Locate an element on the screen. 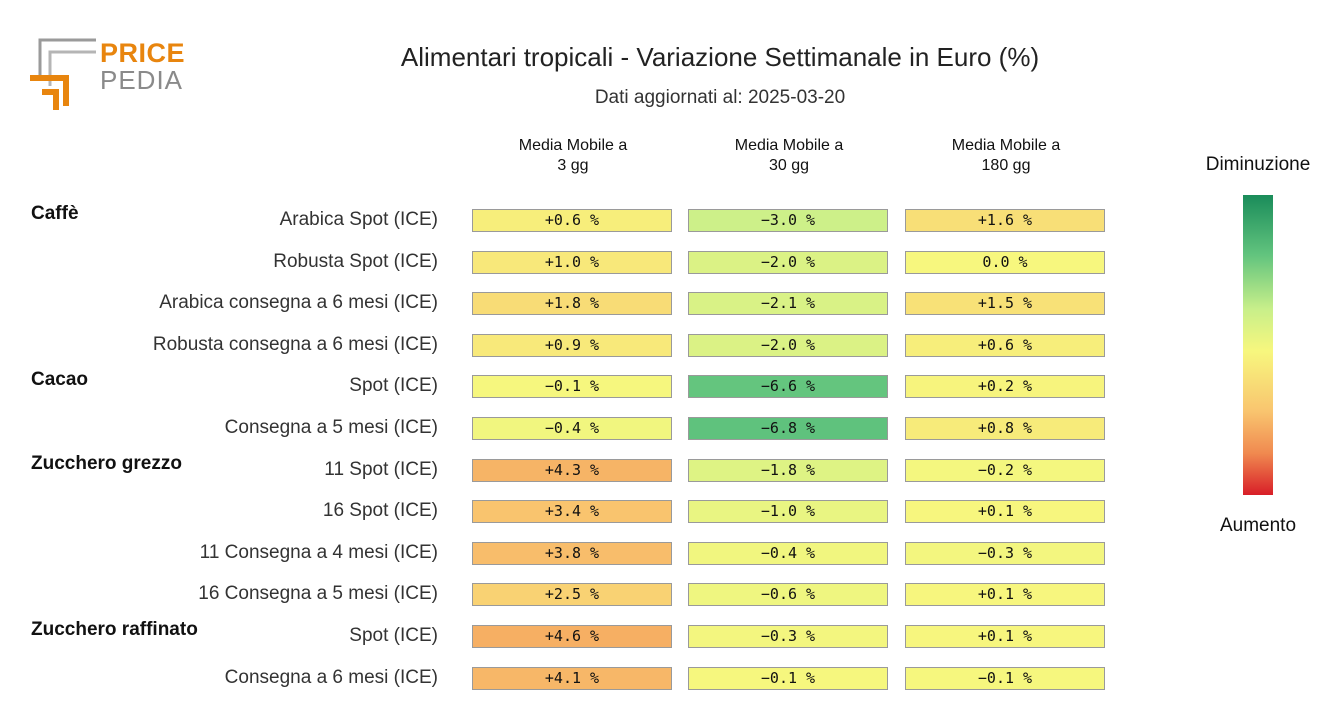 The height and width of the screenshot is (720, 1320). column-header-2: Media Mobile a 30 gg is located at coordinates (789, 155).